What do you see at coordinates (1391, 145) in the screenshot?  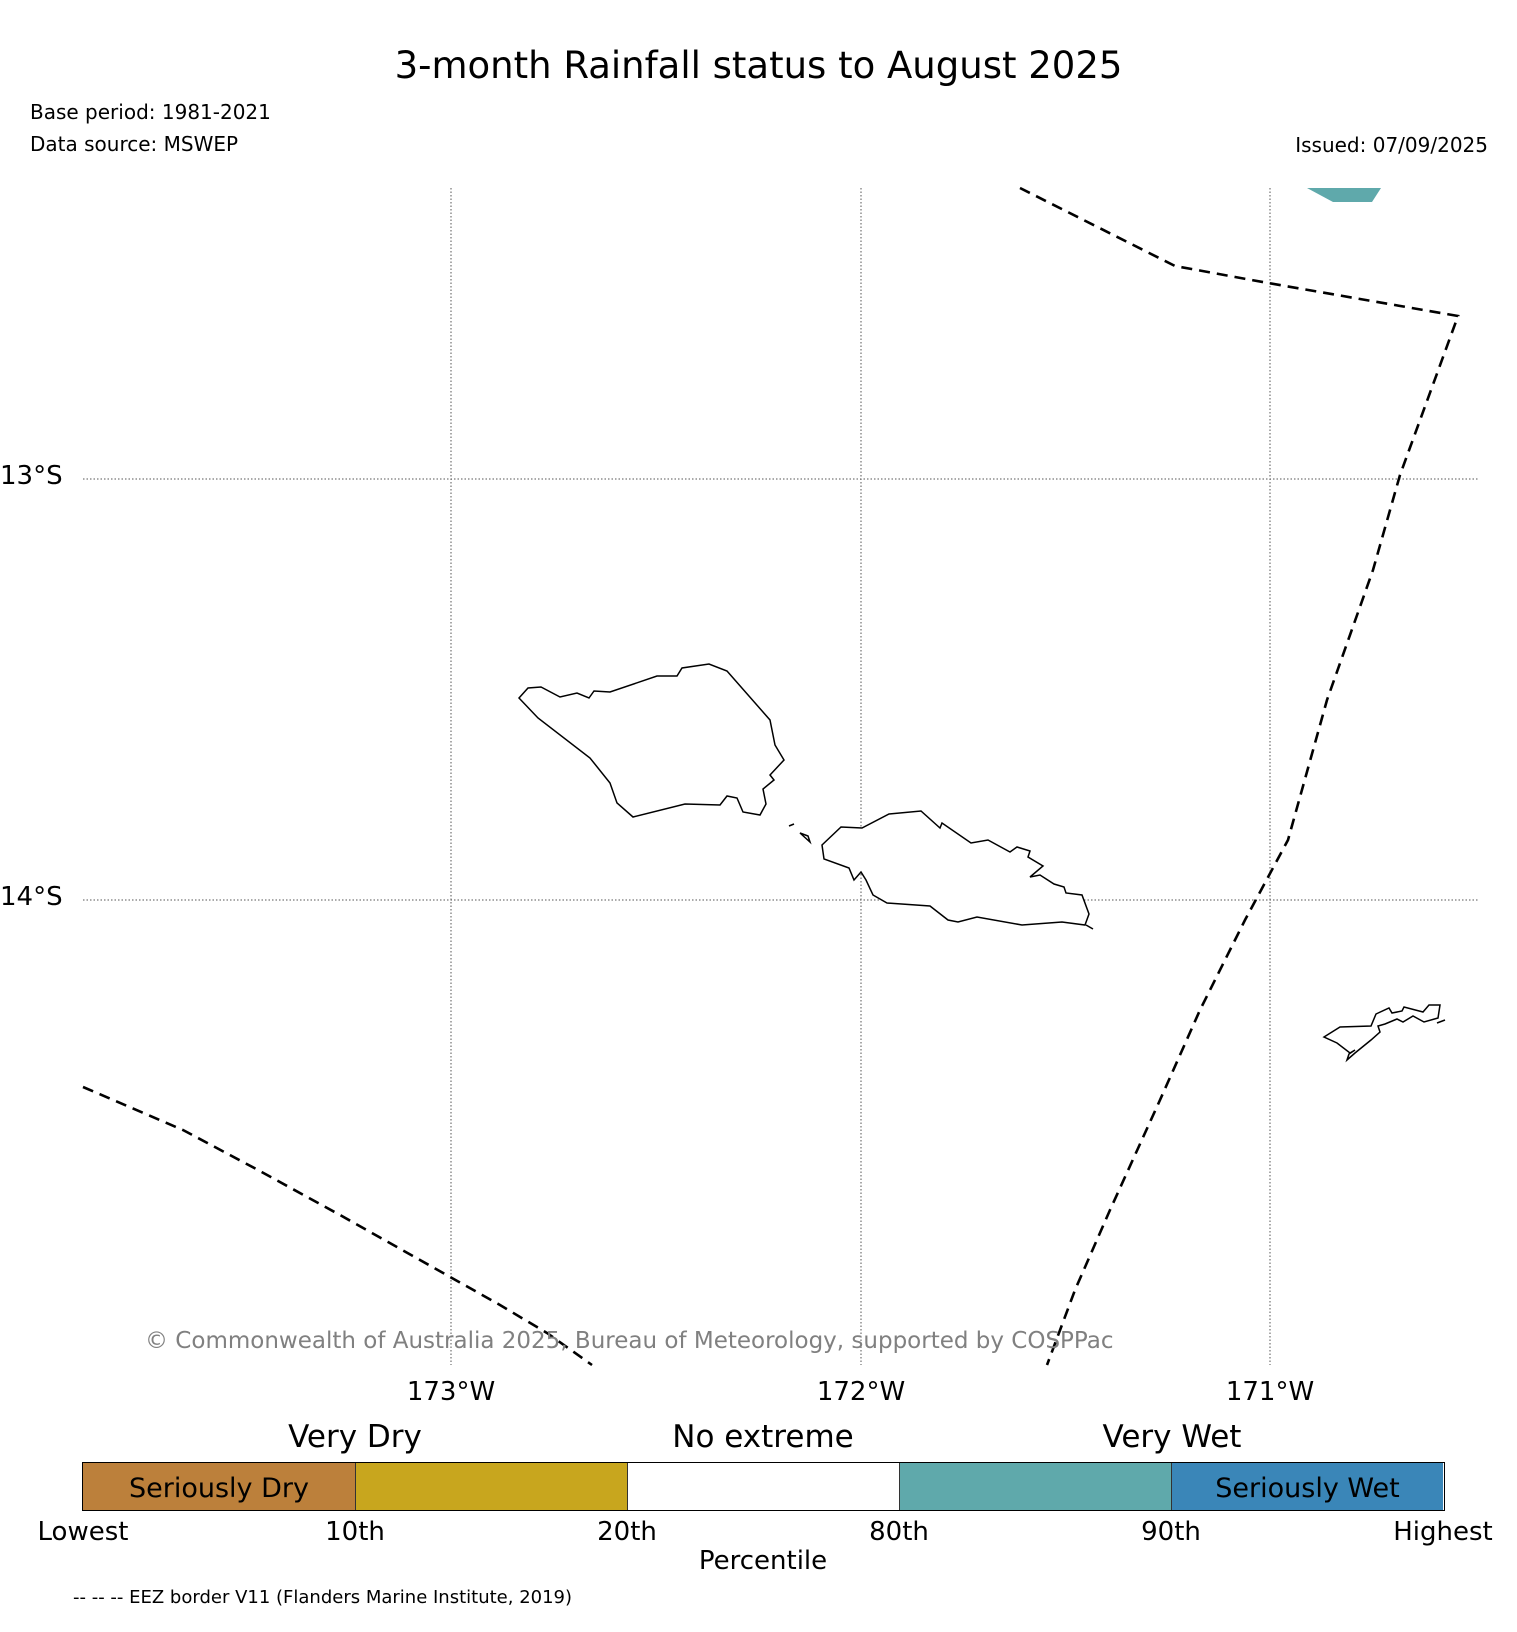 I see `issued-date: Issued: 07/09/2025` at bounding box center [1391, 145].